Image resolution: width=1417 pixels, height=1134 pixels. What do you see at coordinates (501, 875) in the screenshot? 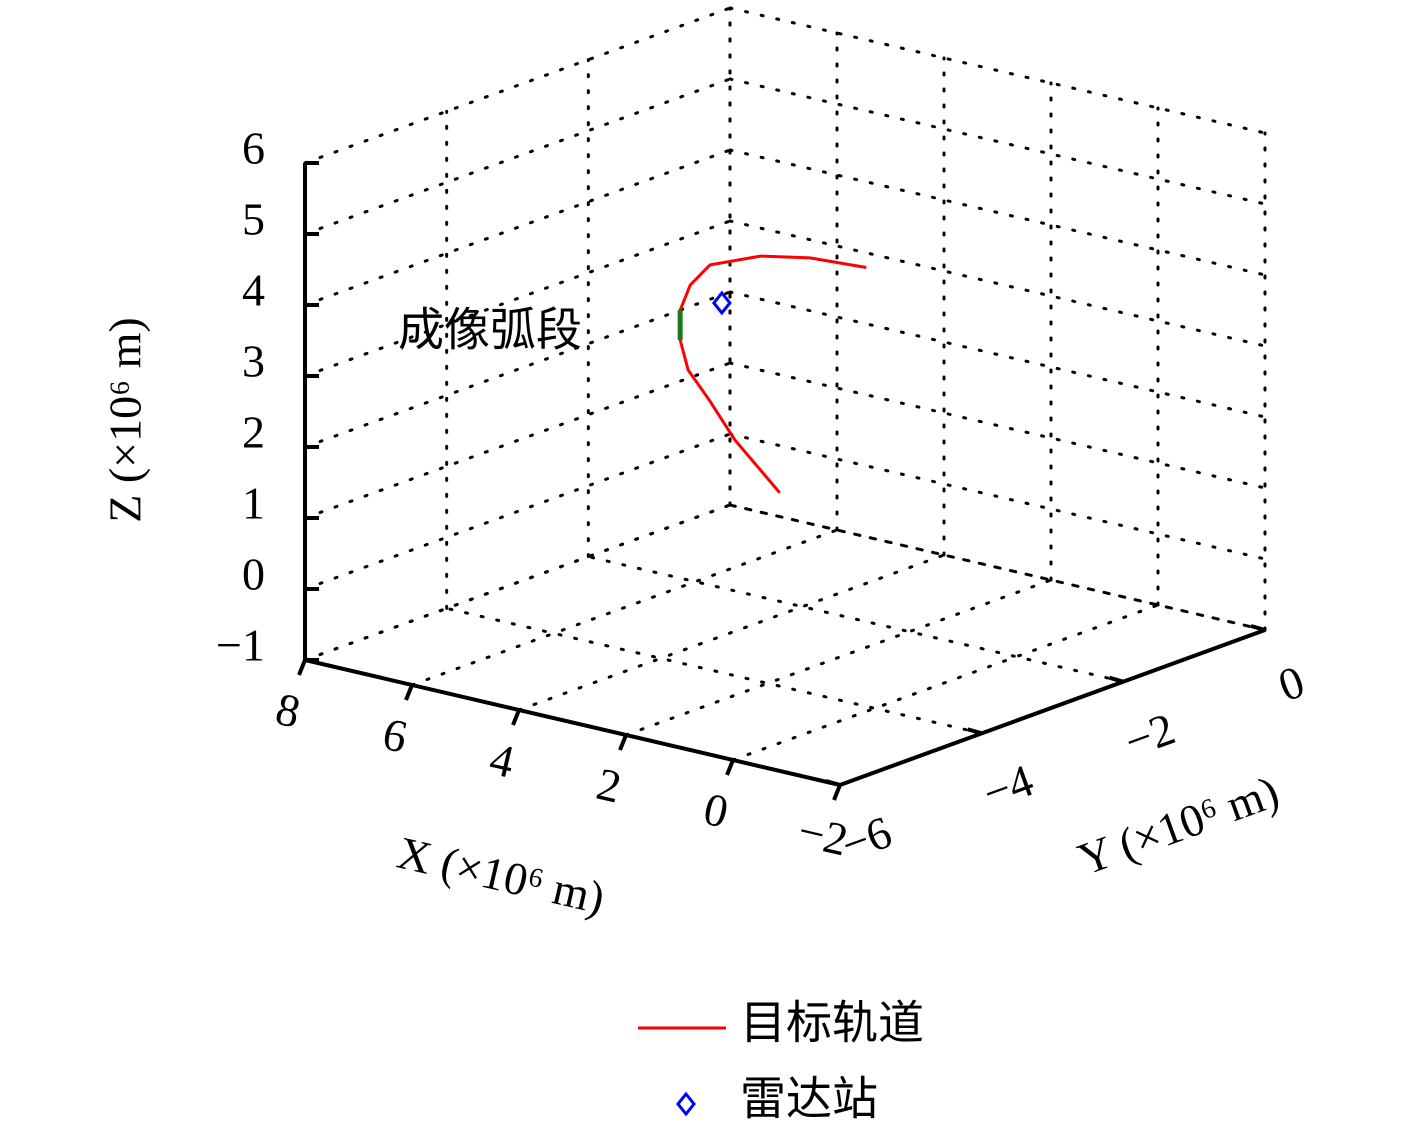
I see `x-axis-label: X (×10⁶ m)` at bounding box center [501, 875].